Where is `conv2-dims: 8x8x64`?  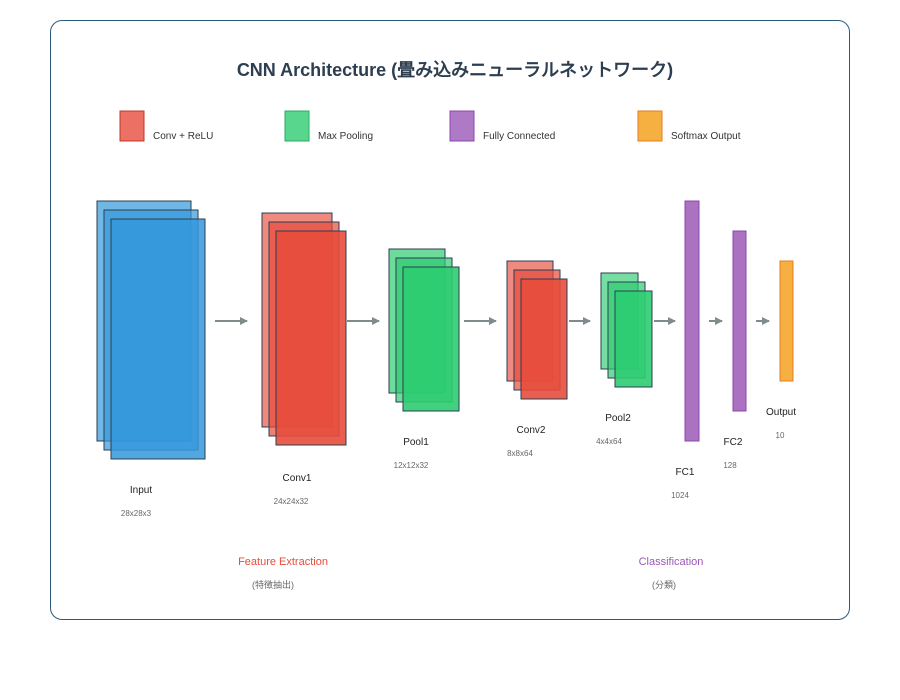
conv2-dims: 8x8x64 is located at coordinates (520, 453).